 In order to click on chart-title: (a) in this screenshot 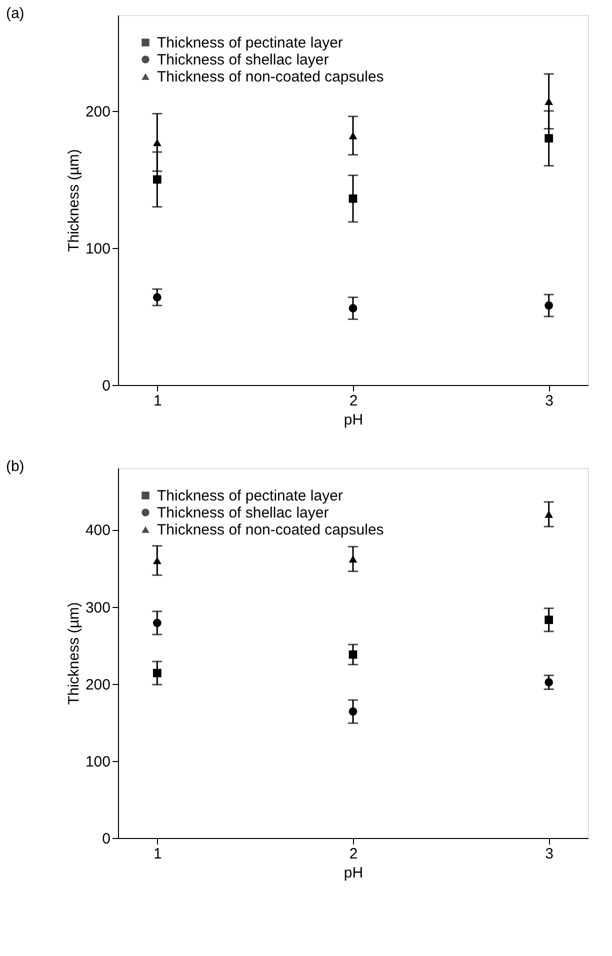, I will do `click(15, 13)`.